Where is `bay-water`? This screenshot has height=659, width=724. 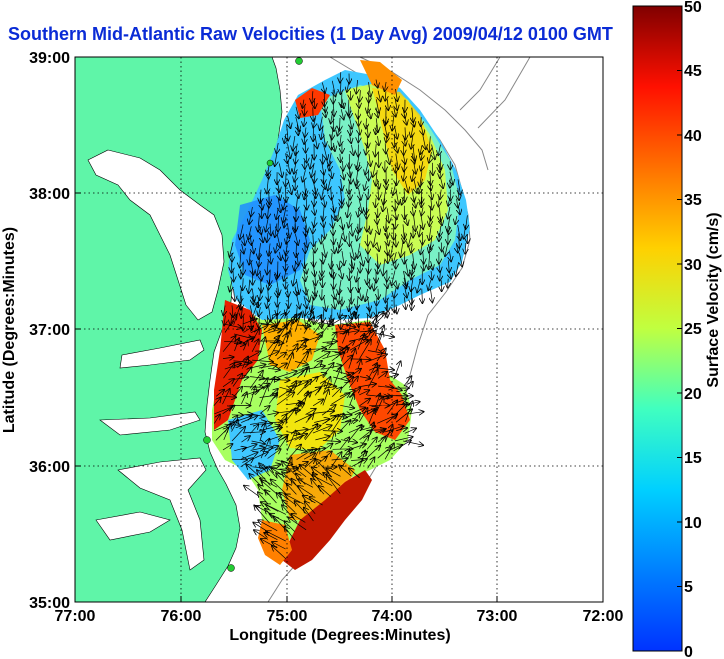 bay-water is located at coordinates (156, 360).